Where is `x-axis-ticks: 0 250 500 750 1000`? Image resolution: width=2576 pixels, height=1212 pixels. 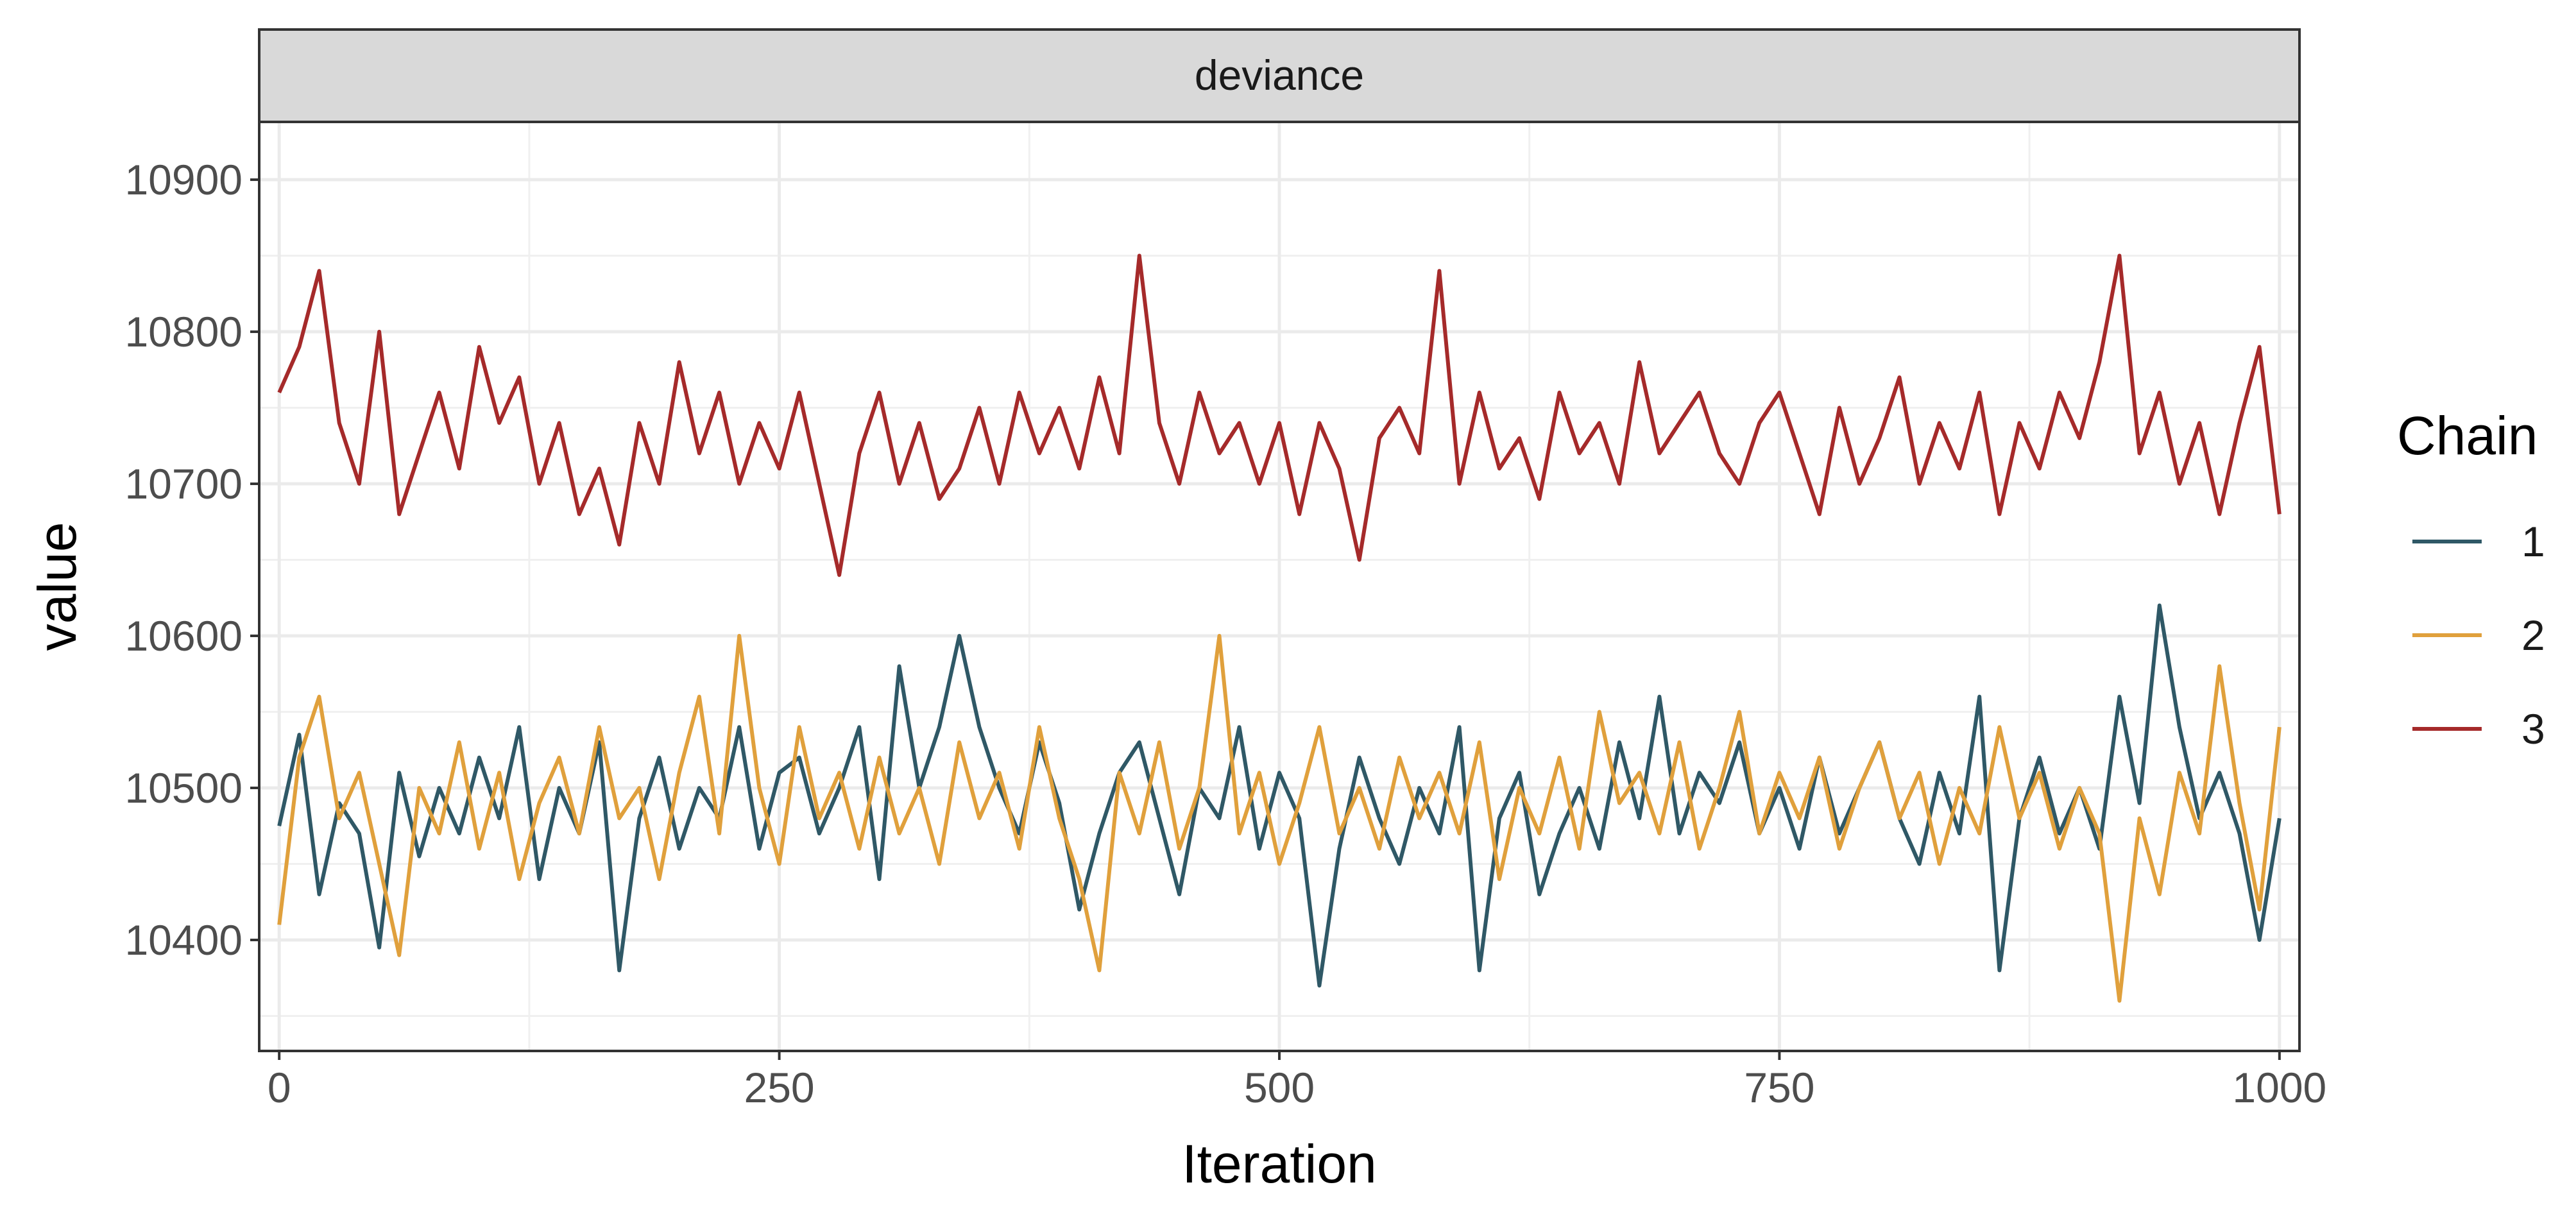
x-axis-ticks: 0 250 500 750 1000 is located at coordinates (1297, 1081).